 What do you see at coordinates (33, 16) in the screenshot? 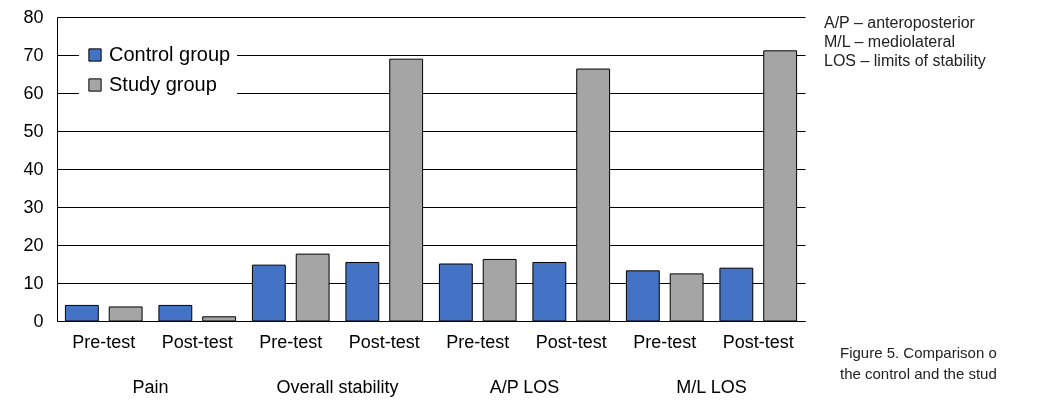
I see `y-tick-label: 80` at bounding box center [33, 16].